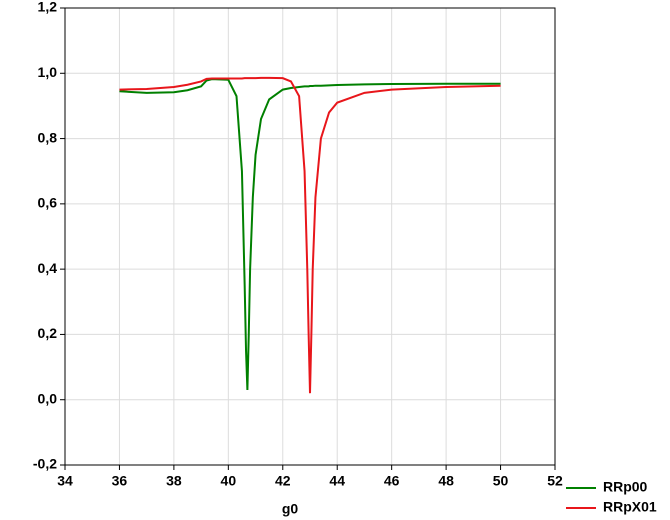 The height and width of the screenshot is (520, 670). I want to click on y-tick-label: 0,6, so click(48, 203).